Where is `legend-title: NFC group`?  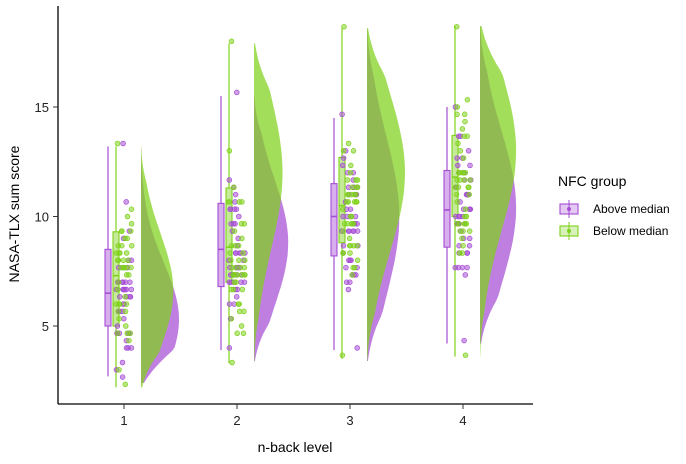
legend-title: NFC group is located at coordinates (592, 181).